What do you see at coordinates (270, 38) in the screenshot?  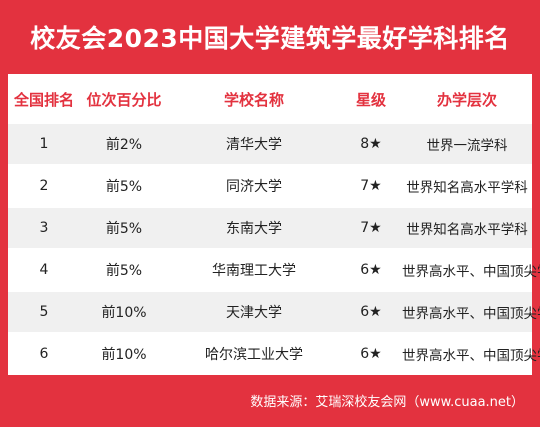 I see `page-title: 校友会2023中国大学建筑学最好学科排名` at bounding box center [270, 38].